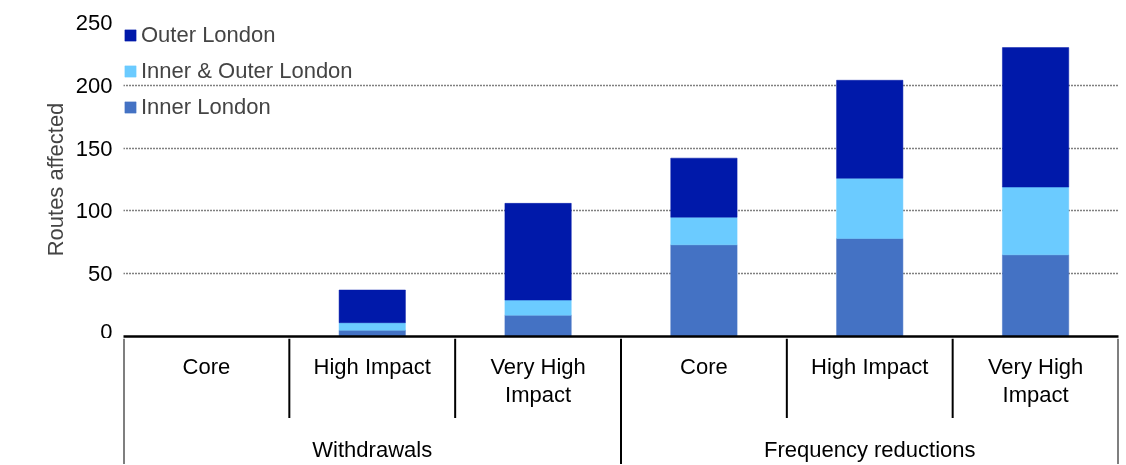 This screenshot has width=1126, height=465. What do you see at coordinates (94, 148) in the screenshot?
I see `y-tick-label: 150` at bounding box center [94, 148].